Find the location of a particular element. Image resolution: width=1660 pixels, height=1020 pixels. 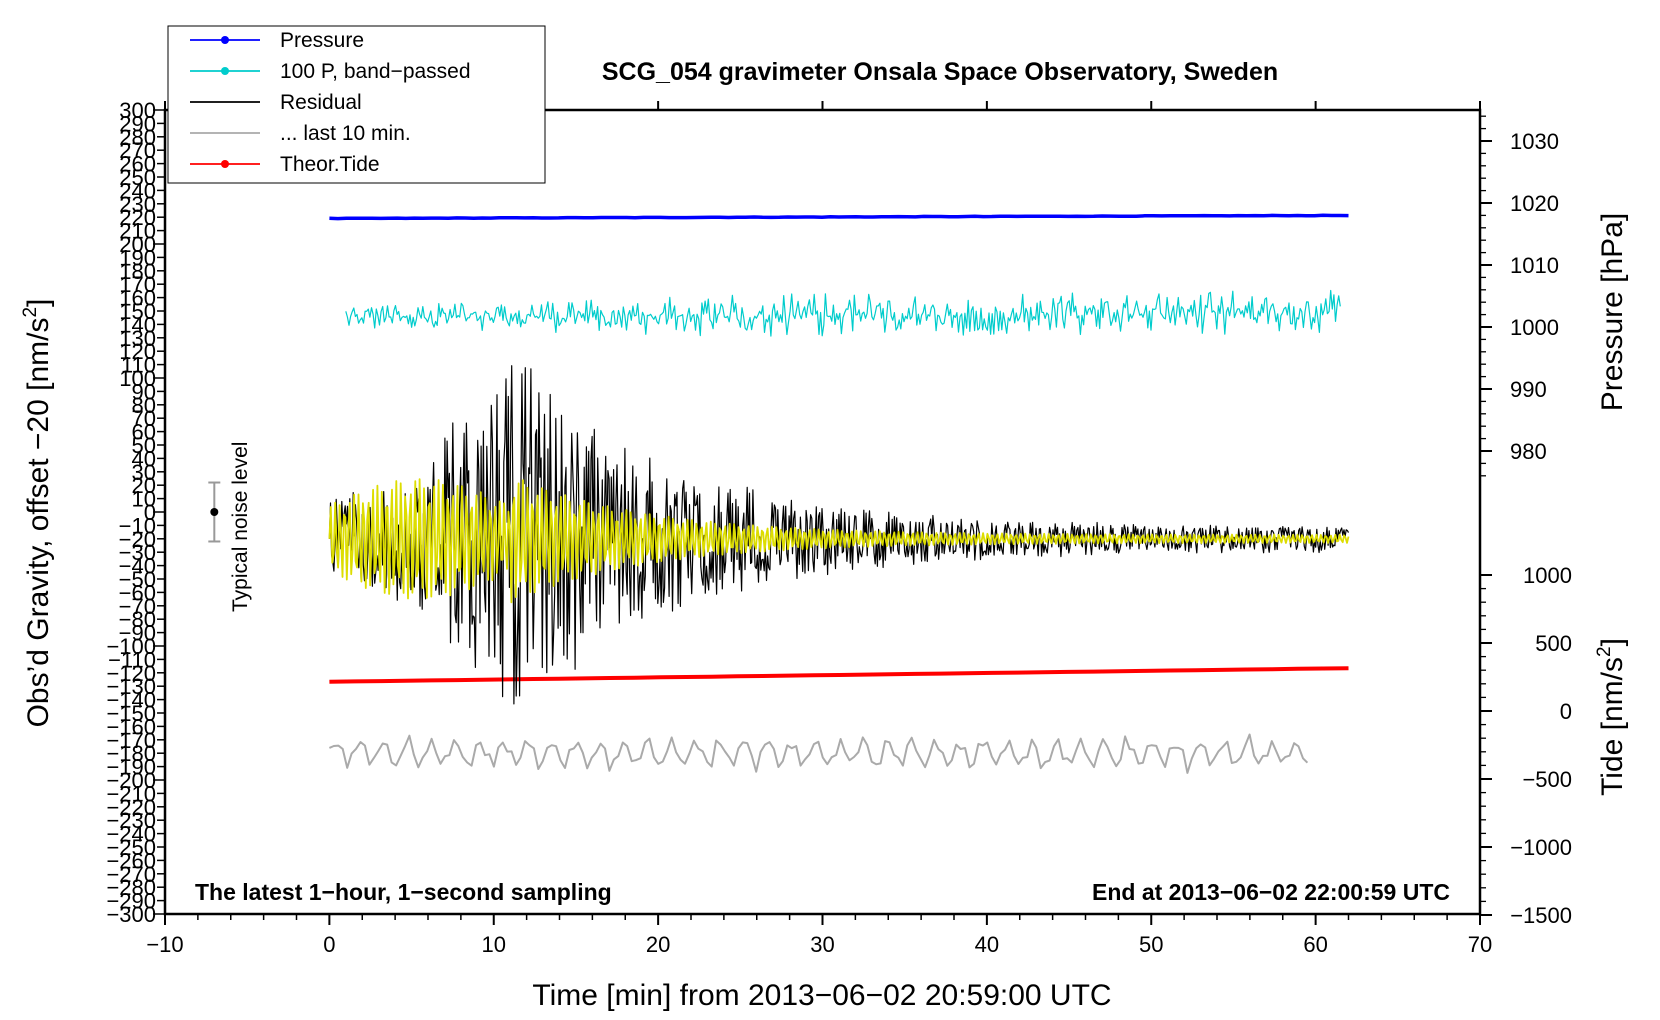

y-left-tick-label: −190 is located at coordinates (131, 767).